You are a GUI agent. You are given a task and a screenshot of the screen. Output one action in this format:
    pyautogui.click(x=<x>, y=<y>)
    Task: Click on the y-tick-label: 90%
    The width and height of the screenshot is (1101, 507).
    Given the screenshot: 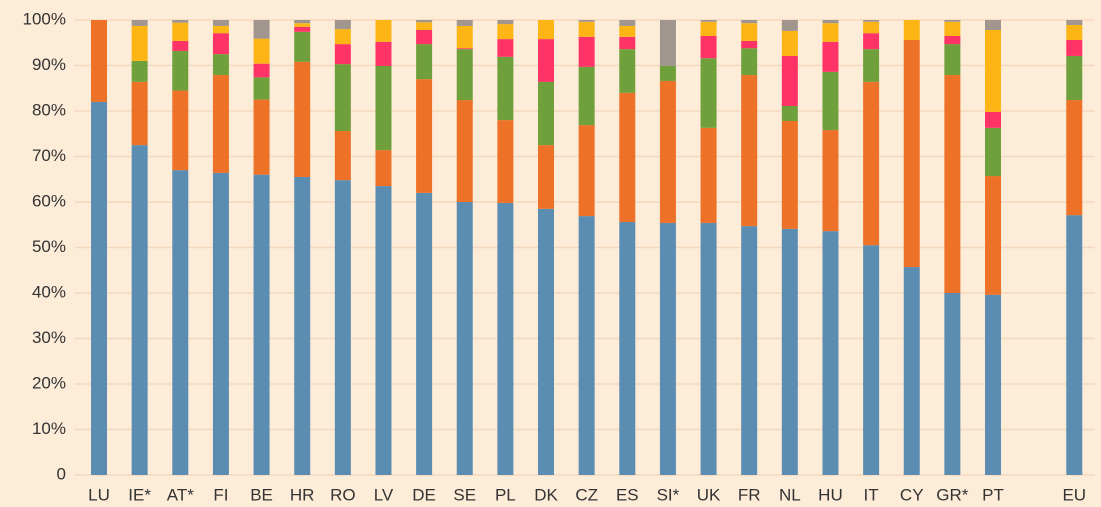 What is the action you would take?
    pyautogui.click(x=49, y=64)
    